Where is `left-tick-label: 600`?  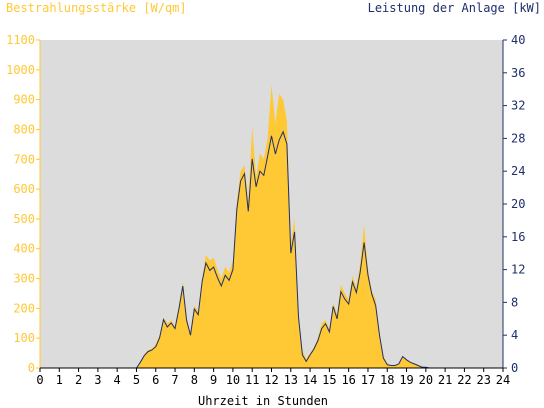
left-tick-label: 600 is located at coordinates (24, 189).